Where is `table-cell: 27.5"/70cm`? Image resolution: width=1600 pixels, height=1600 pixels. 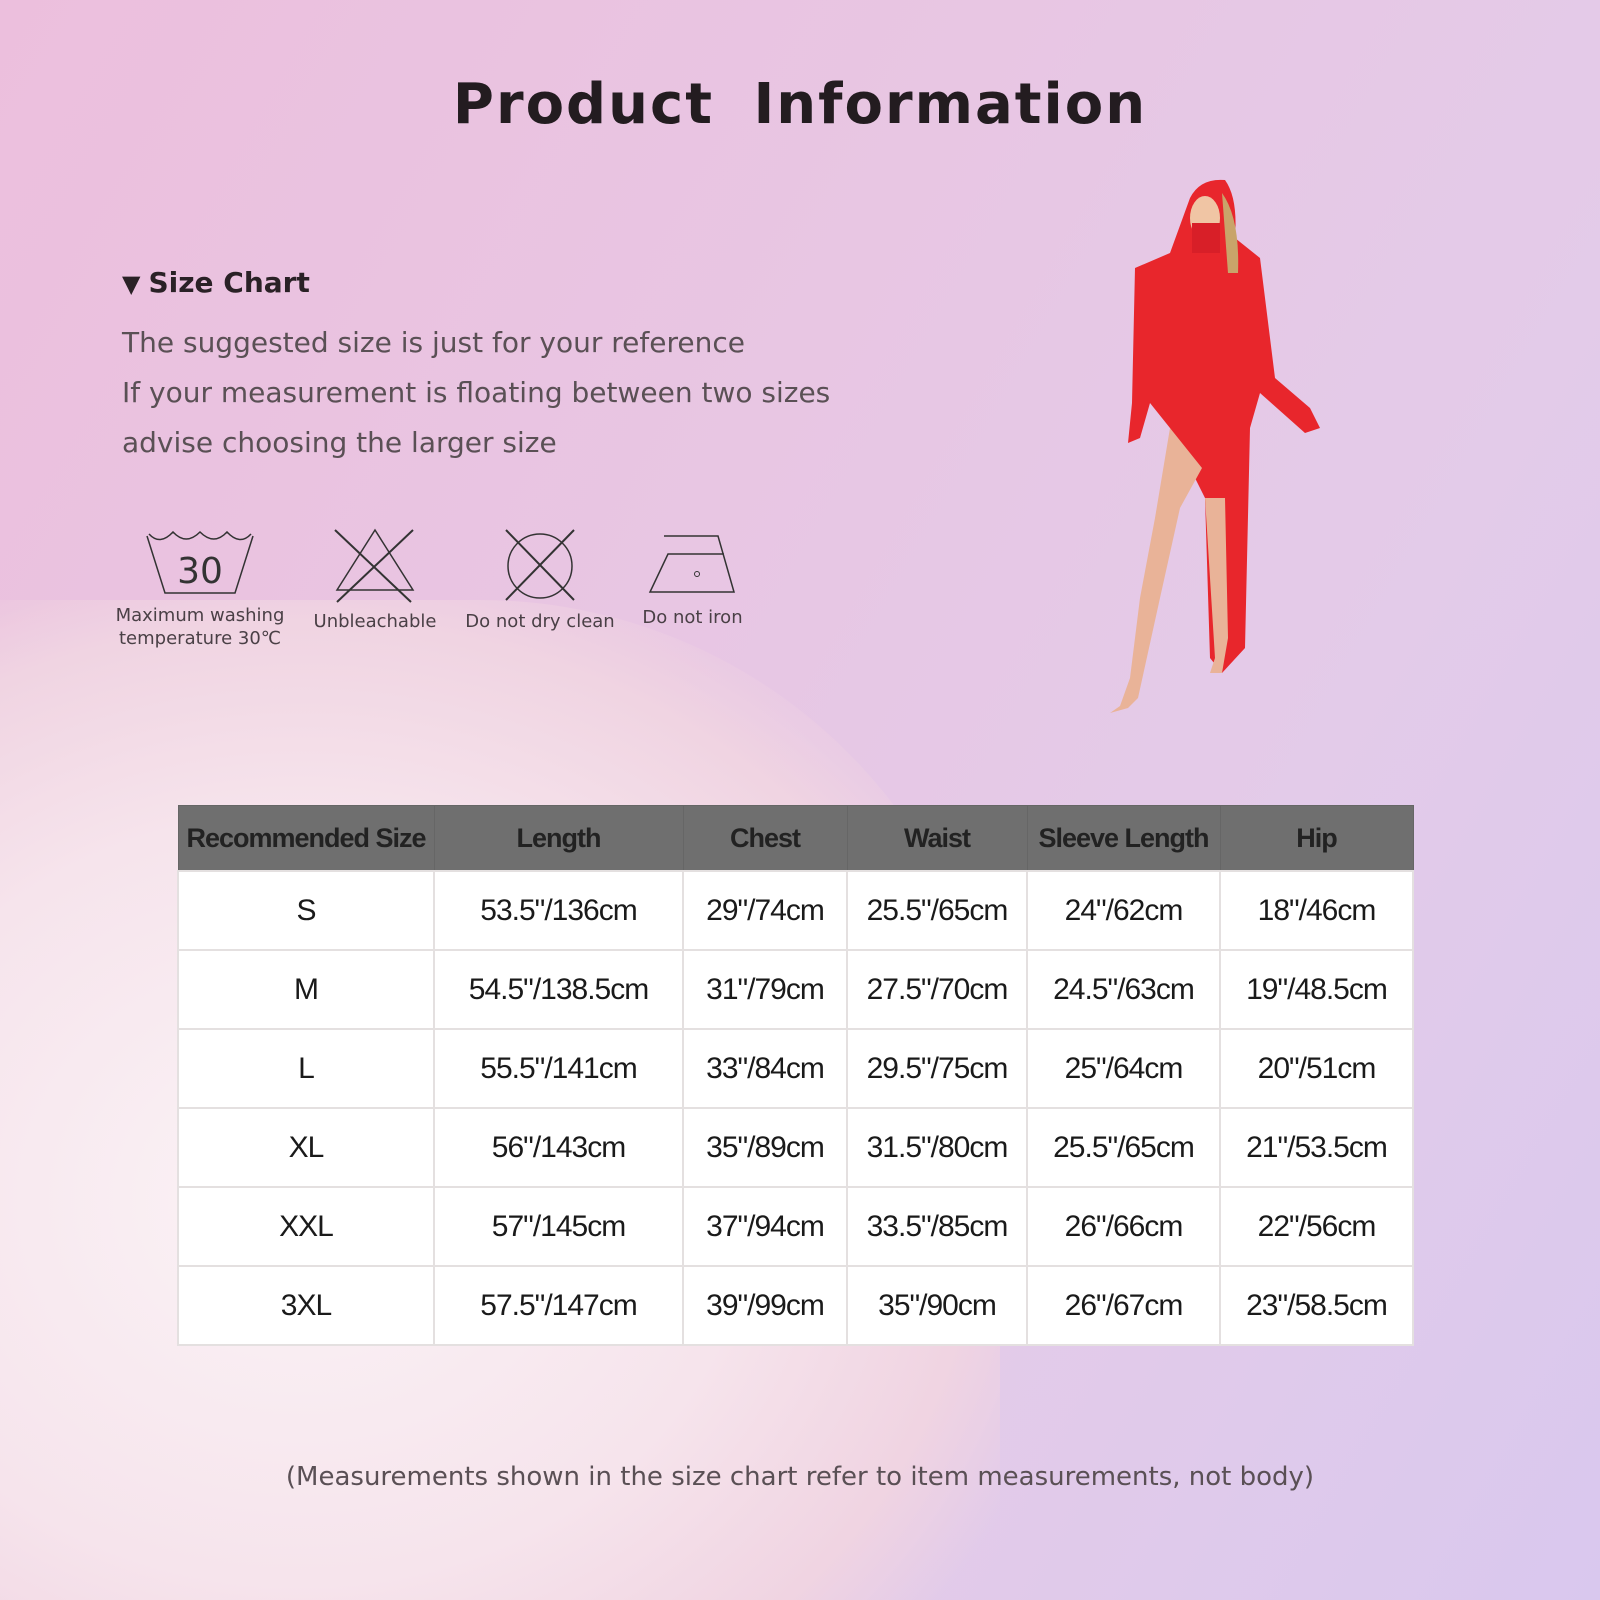
table-cell: 27.5"/70cm is located at coordinates (937, 989).